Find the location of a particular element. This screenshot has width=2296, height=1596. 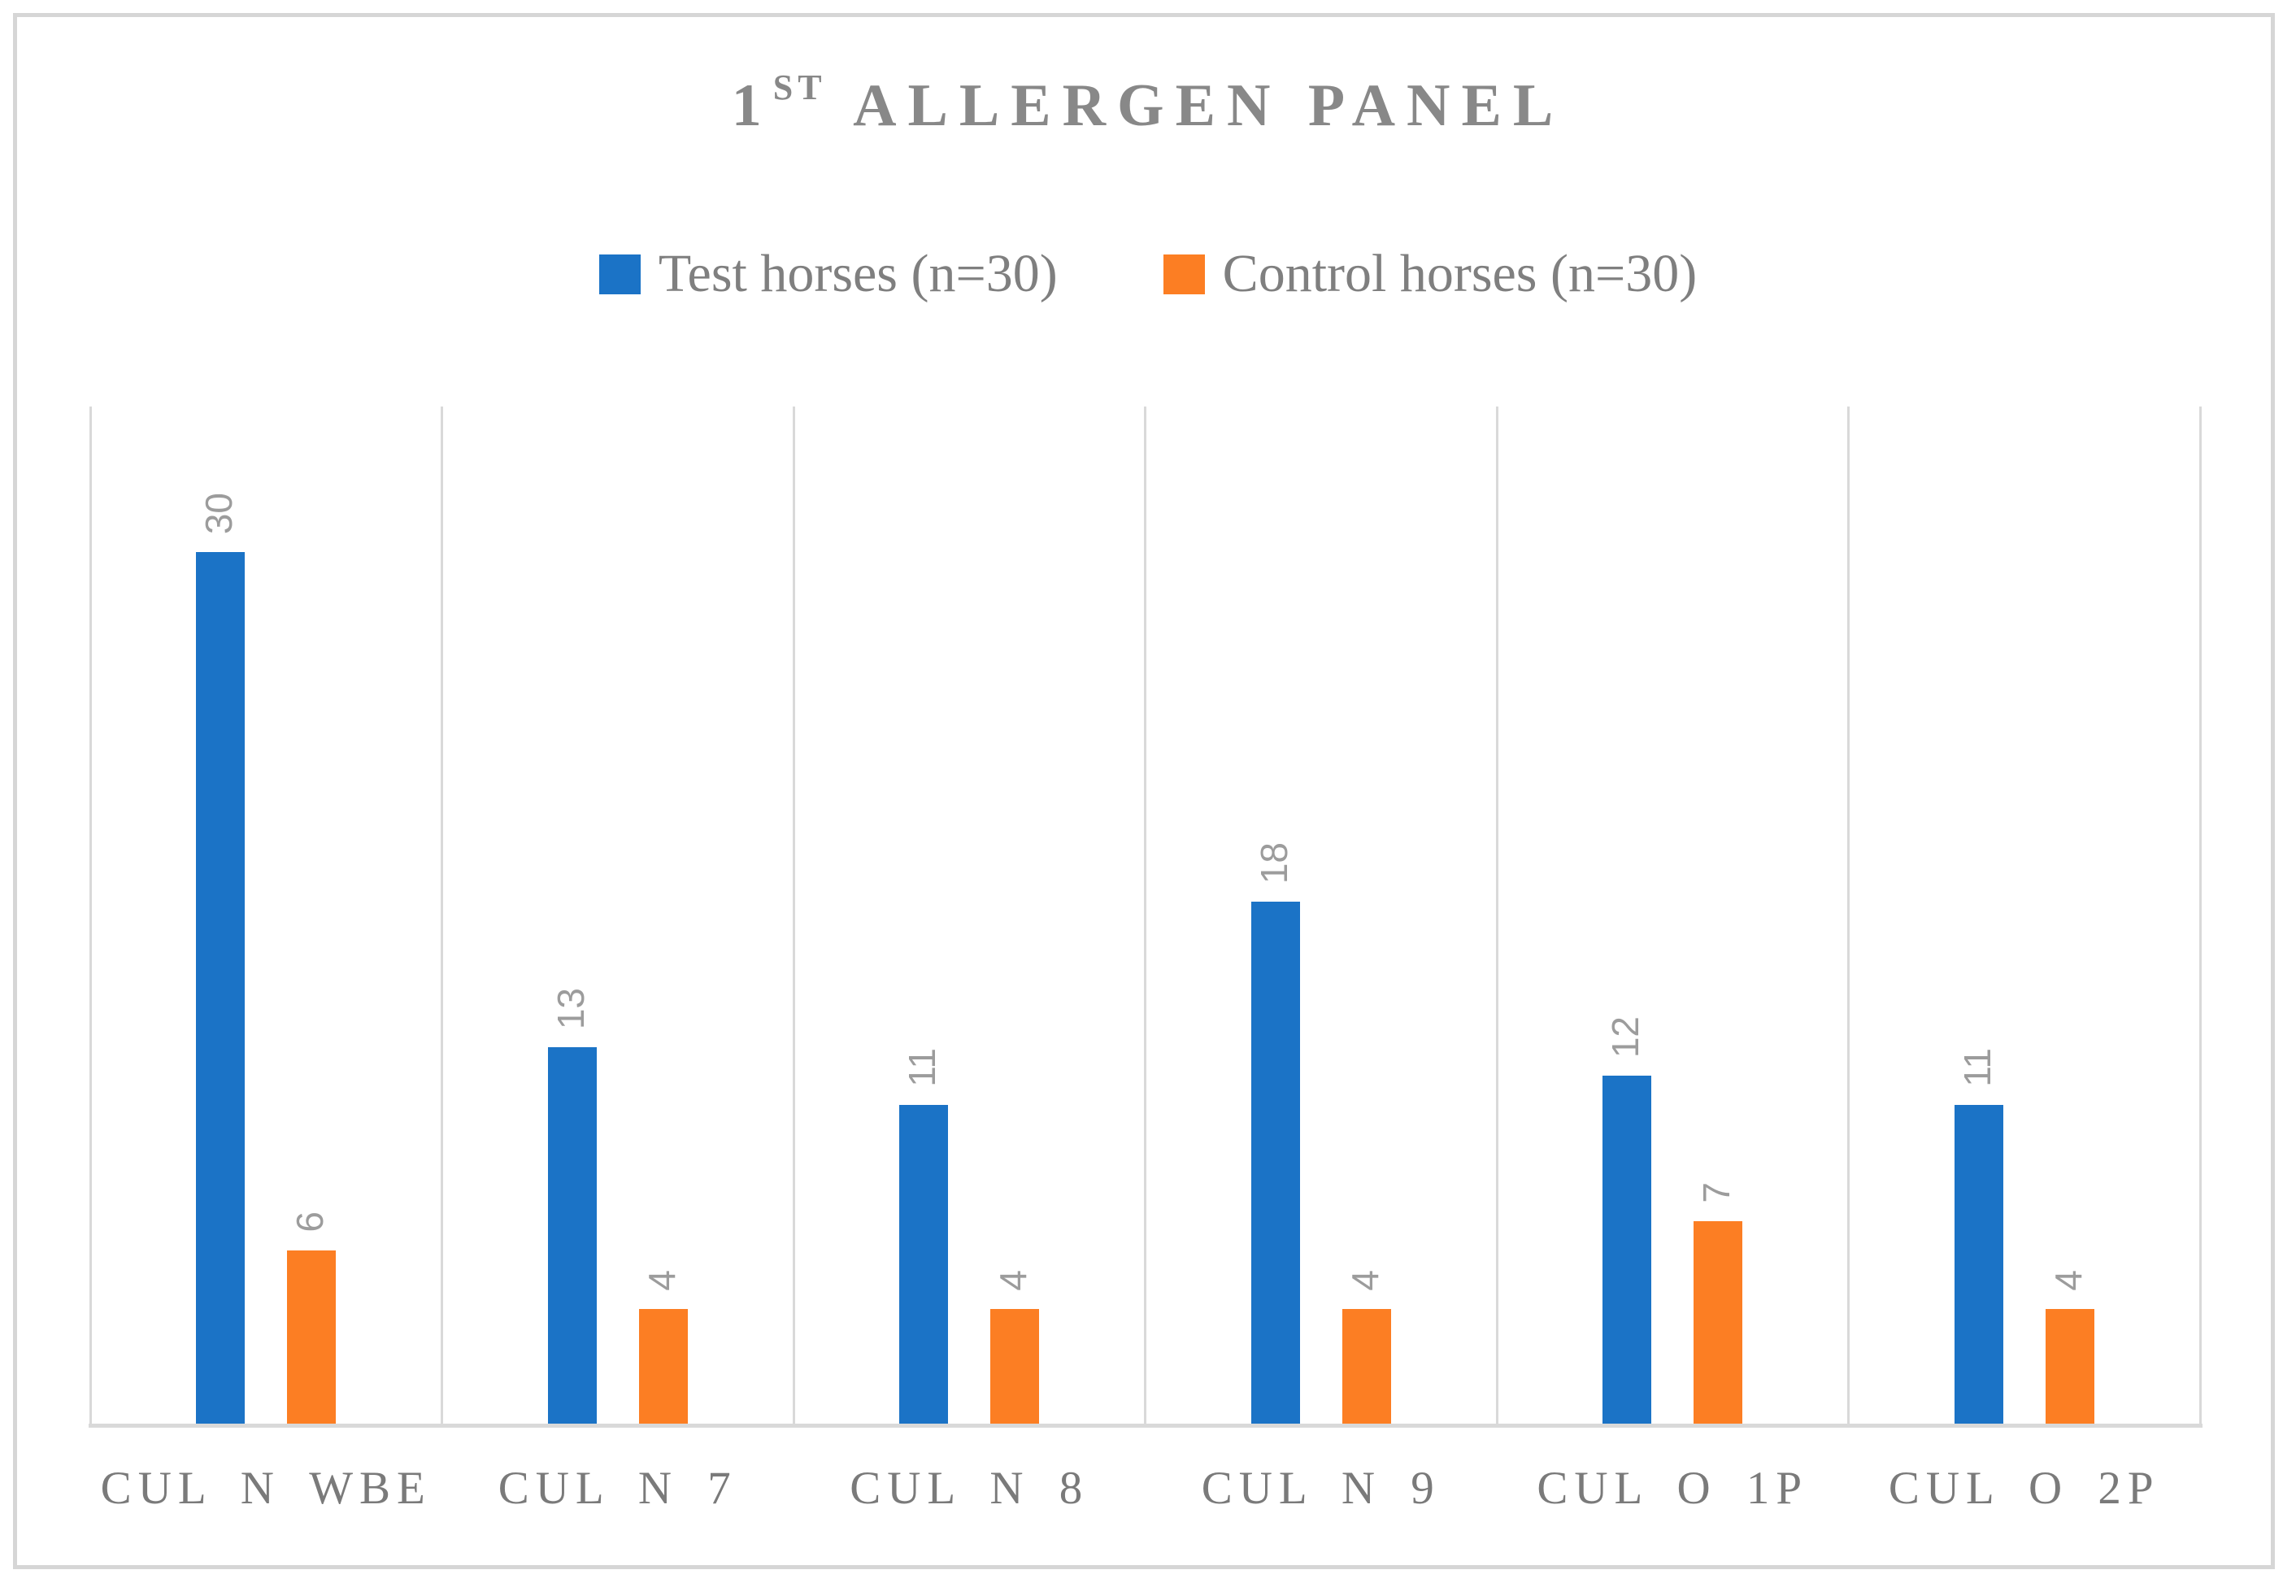

value-label-test-horses-cul-n-wbe: 30 is located at coordinates (220, 513).